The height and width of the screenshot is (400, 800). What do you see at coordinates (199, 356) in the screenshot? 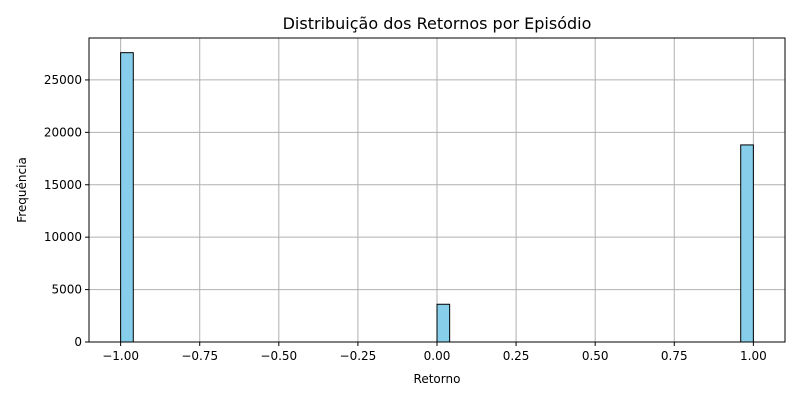
I see `x-tick-label: −0.75` at bounding box center [199, 356].